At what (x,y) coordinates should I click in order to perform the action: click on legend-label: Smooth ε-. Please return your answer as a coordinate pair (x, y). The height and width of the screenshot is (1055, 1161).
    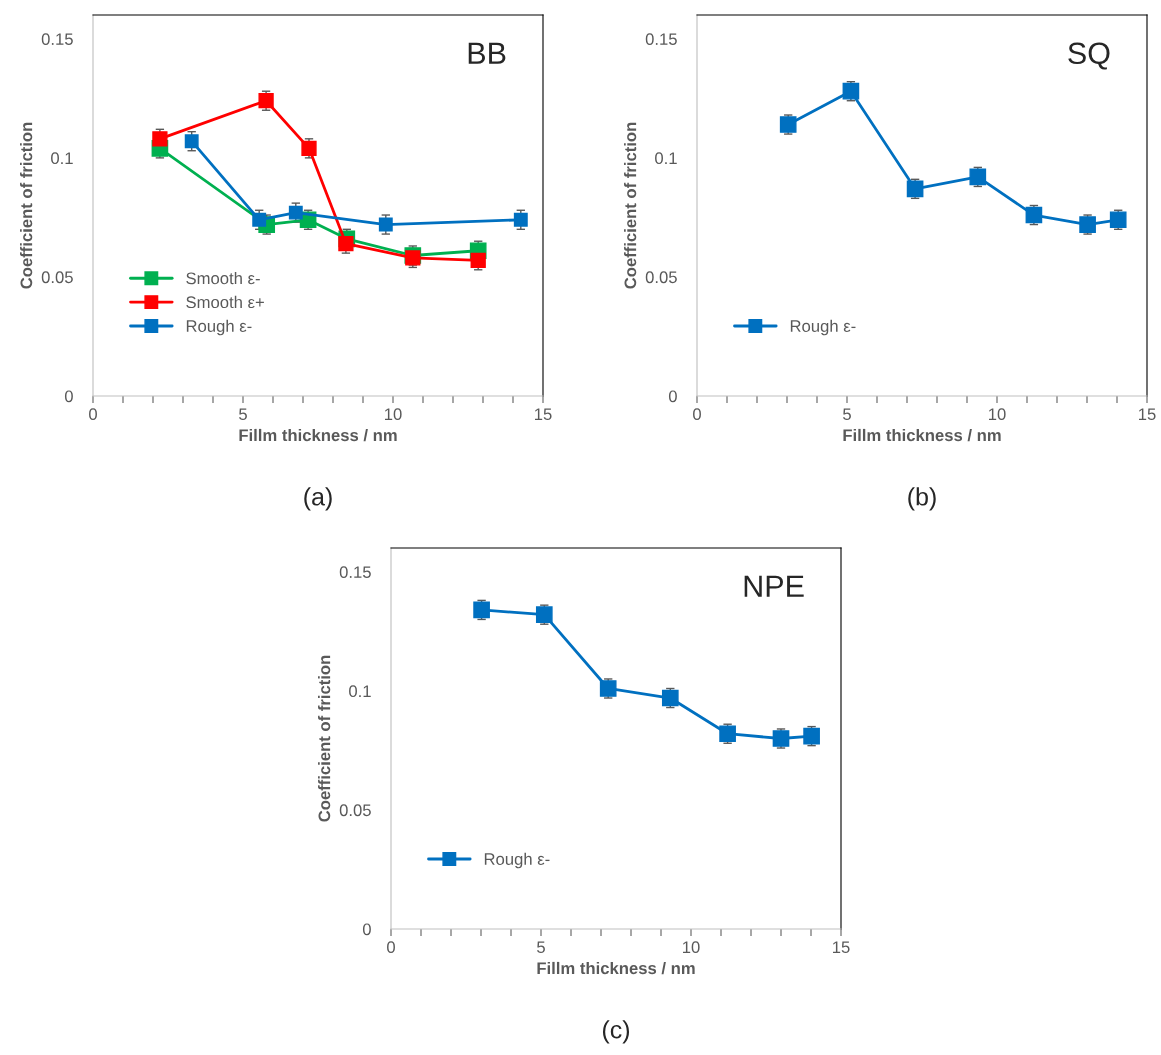
    Looking at the image, I should click on (223, 278).